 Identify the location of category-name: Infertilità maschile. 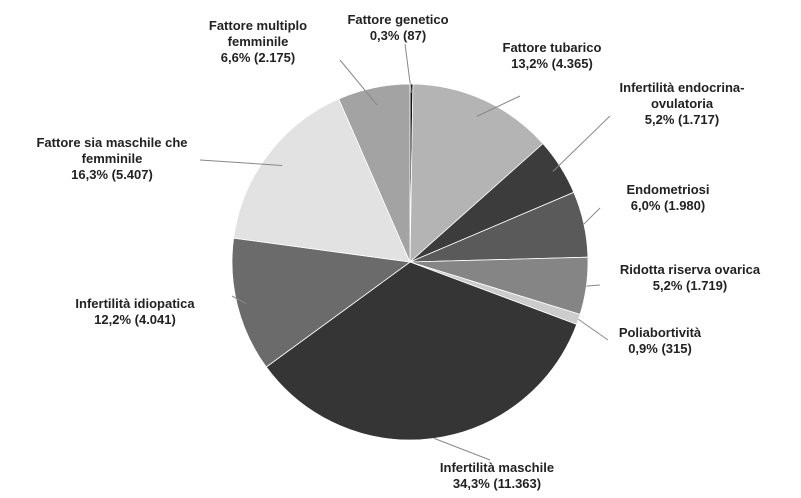
(497, 467).